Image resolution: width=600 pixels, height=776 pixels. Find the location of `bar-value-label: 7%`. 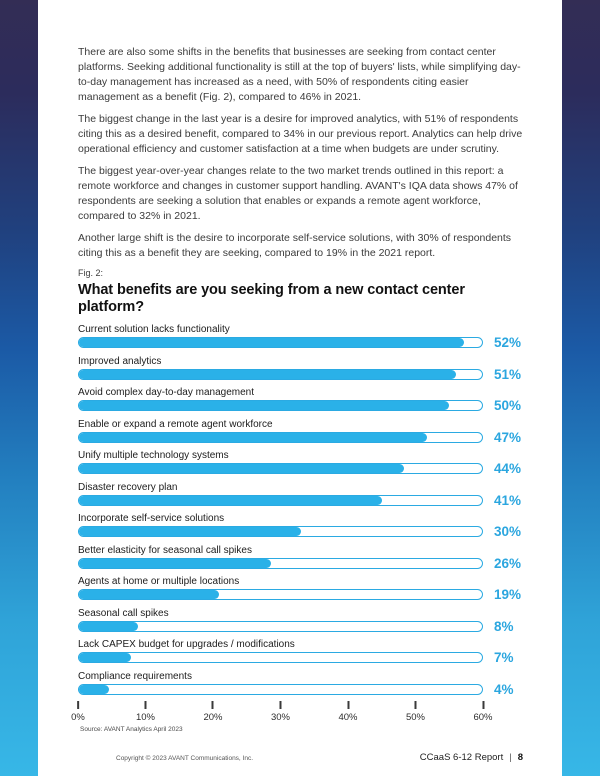

bar-value-label: 7% is located at coordinates (504, 657).